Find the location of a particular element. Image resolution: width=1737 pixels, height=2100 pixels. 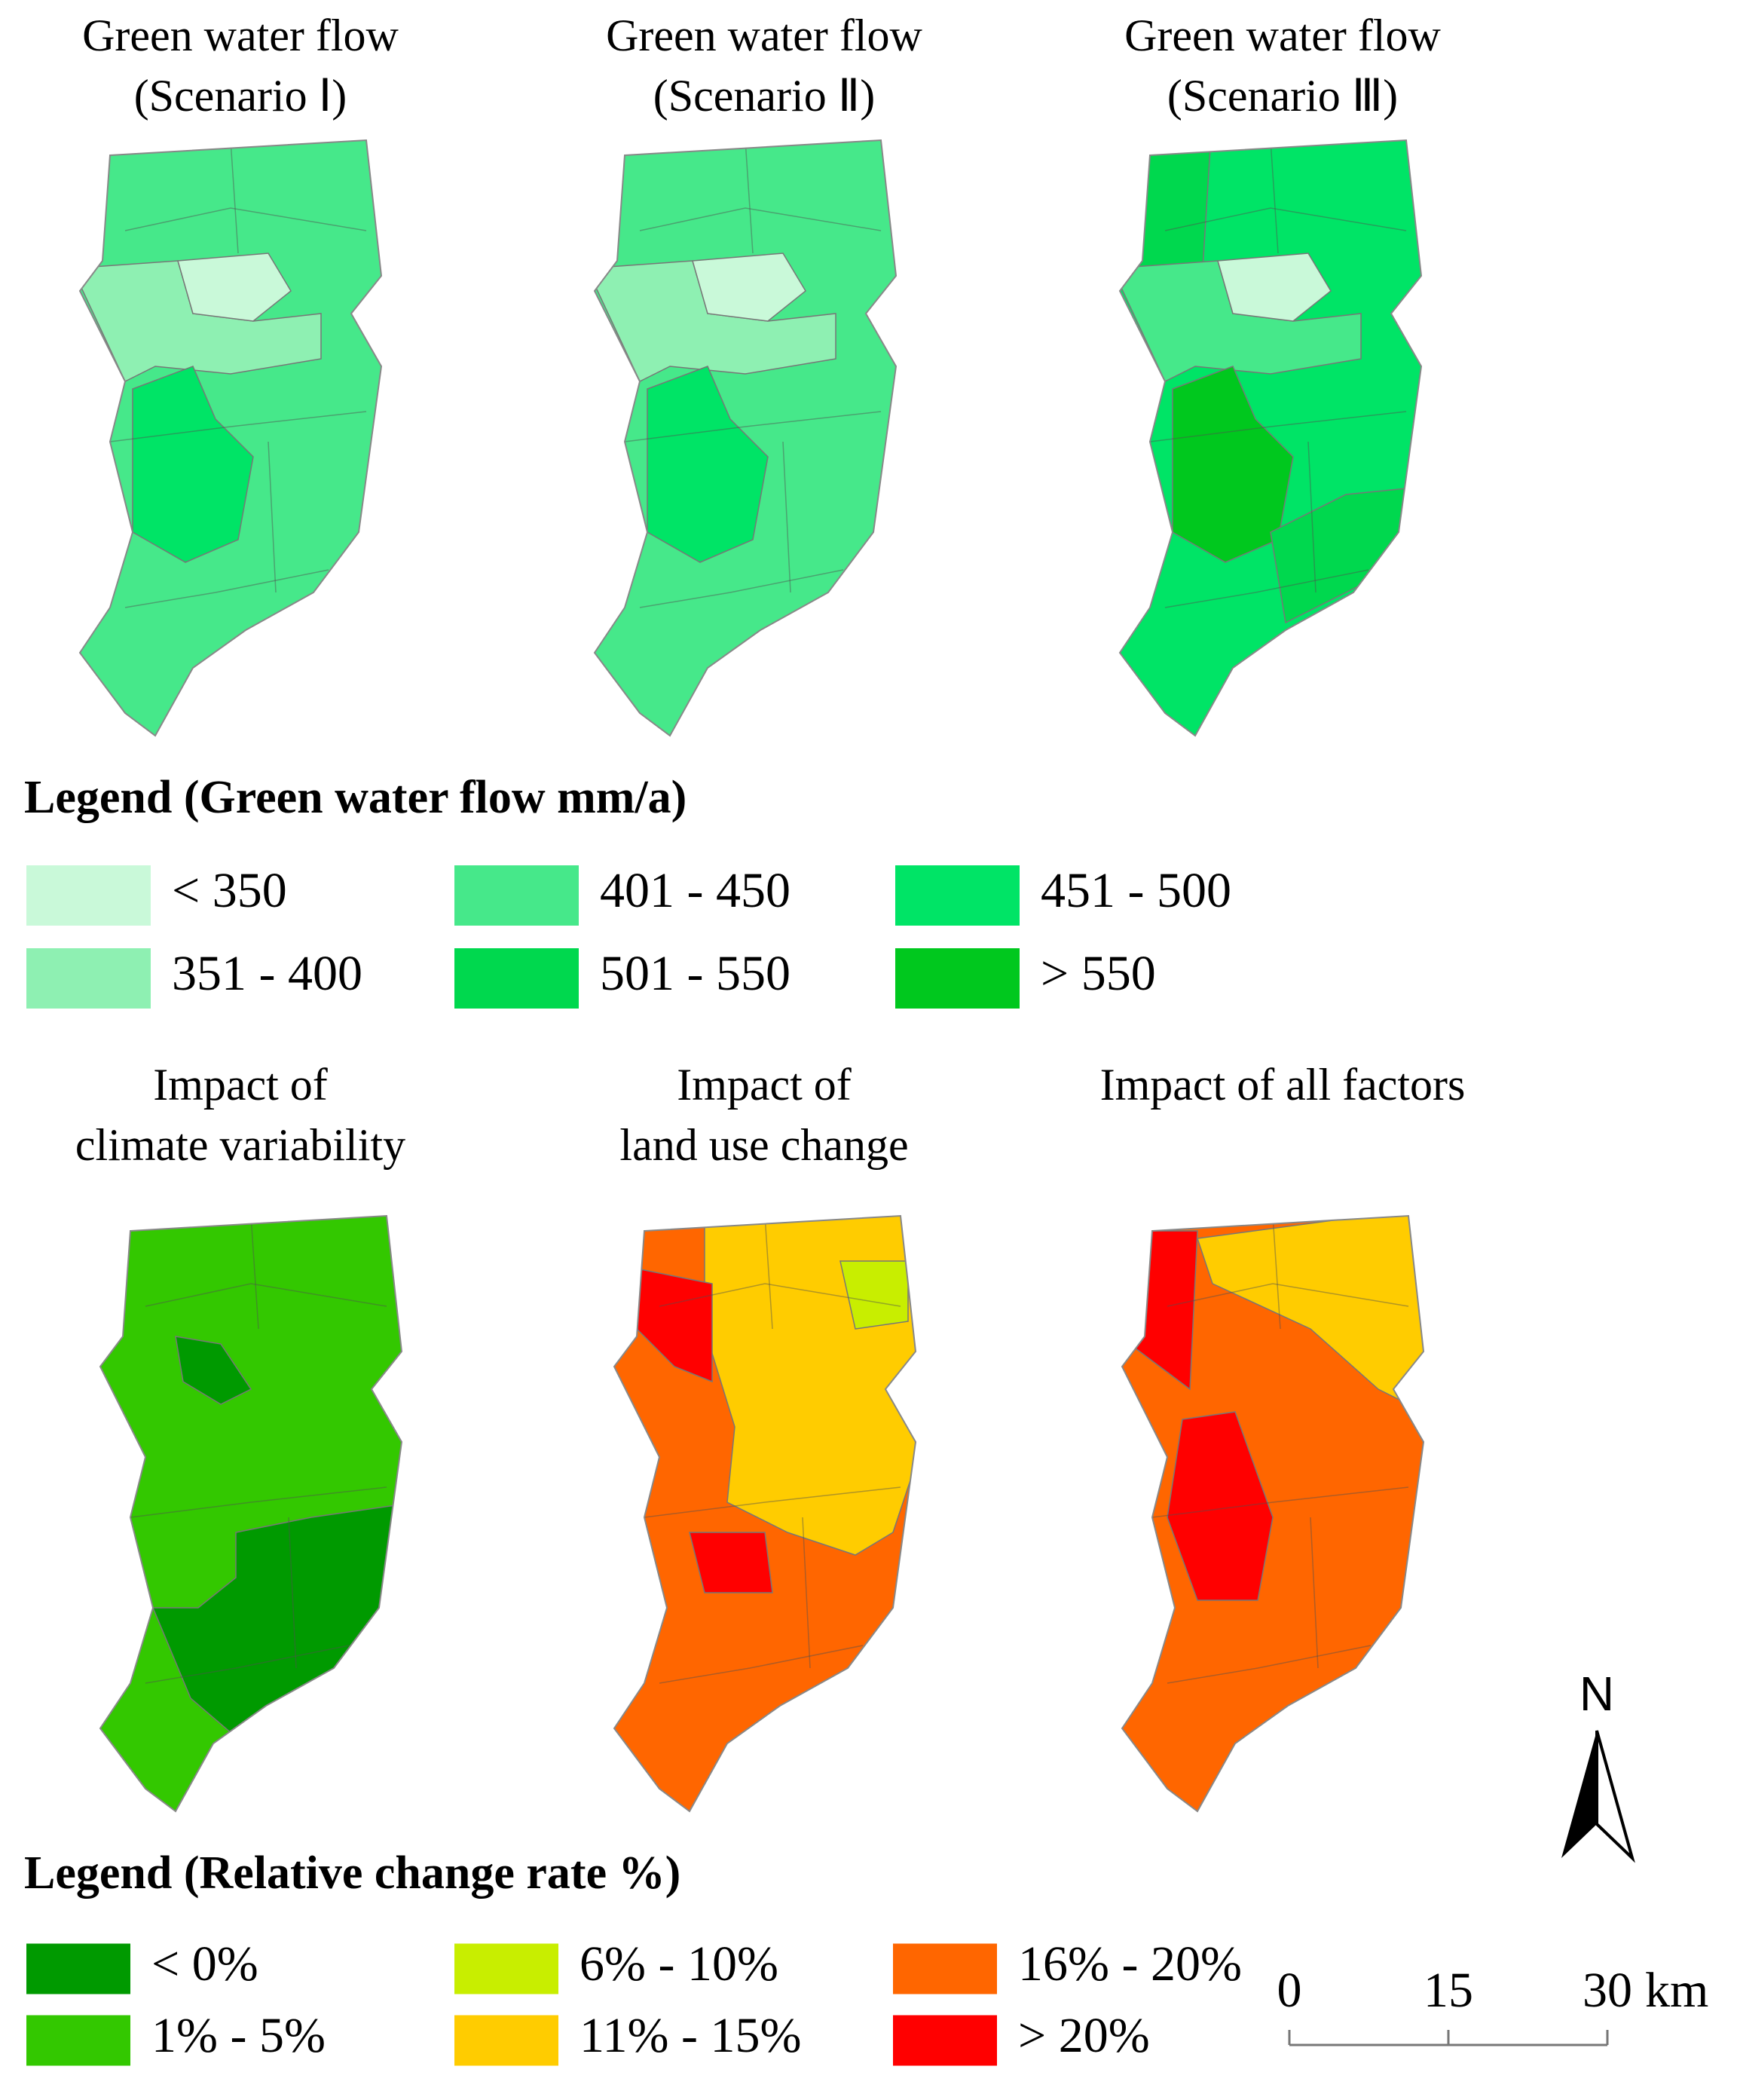

legend-label: 501 - 550 is located at coordinates (695, 973).